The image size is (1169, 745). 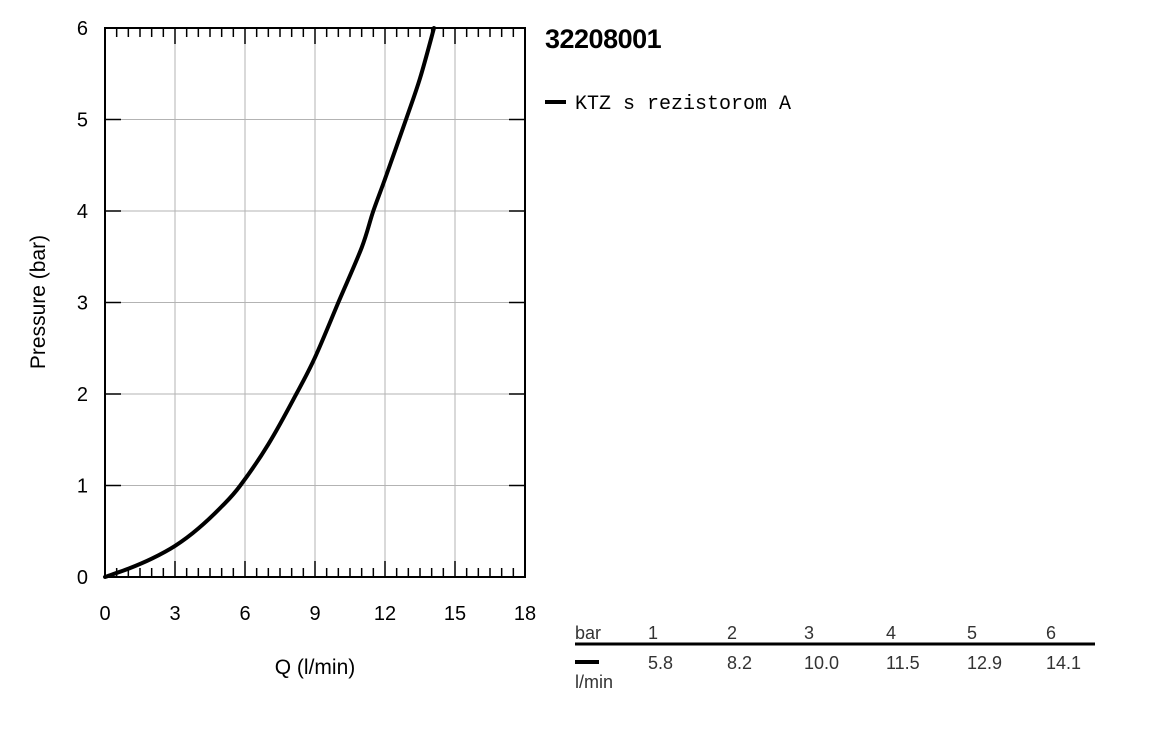 What do you see at coordinates (984, 663) in the screenshot?
I see `table-flow-cell: 12.9` at bounding box center [984, 663].